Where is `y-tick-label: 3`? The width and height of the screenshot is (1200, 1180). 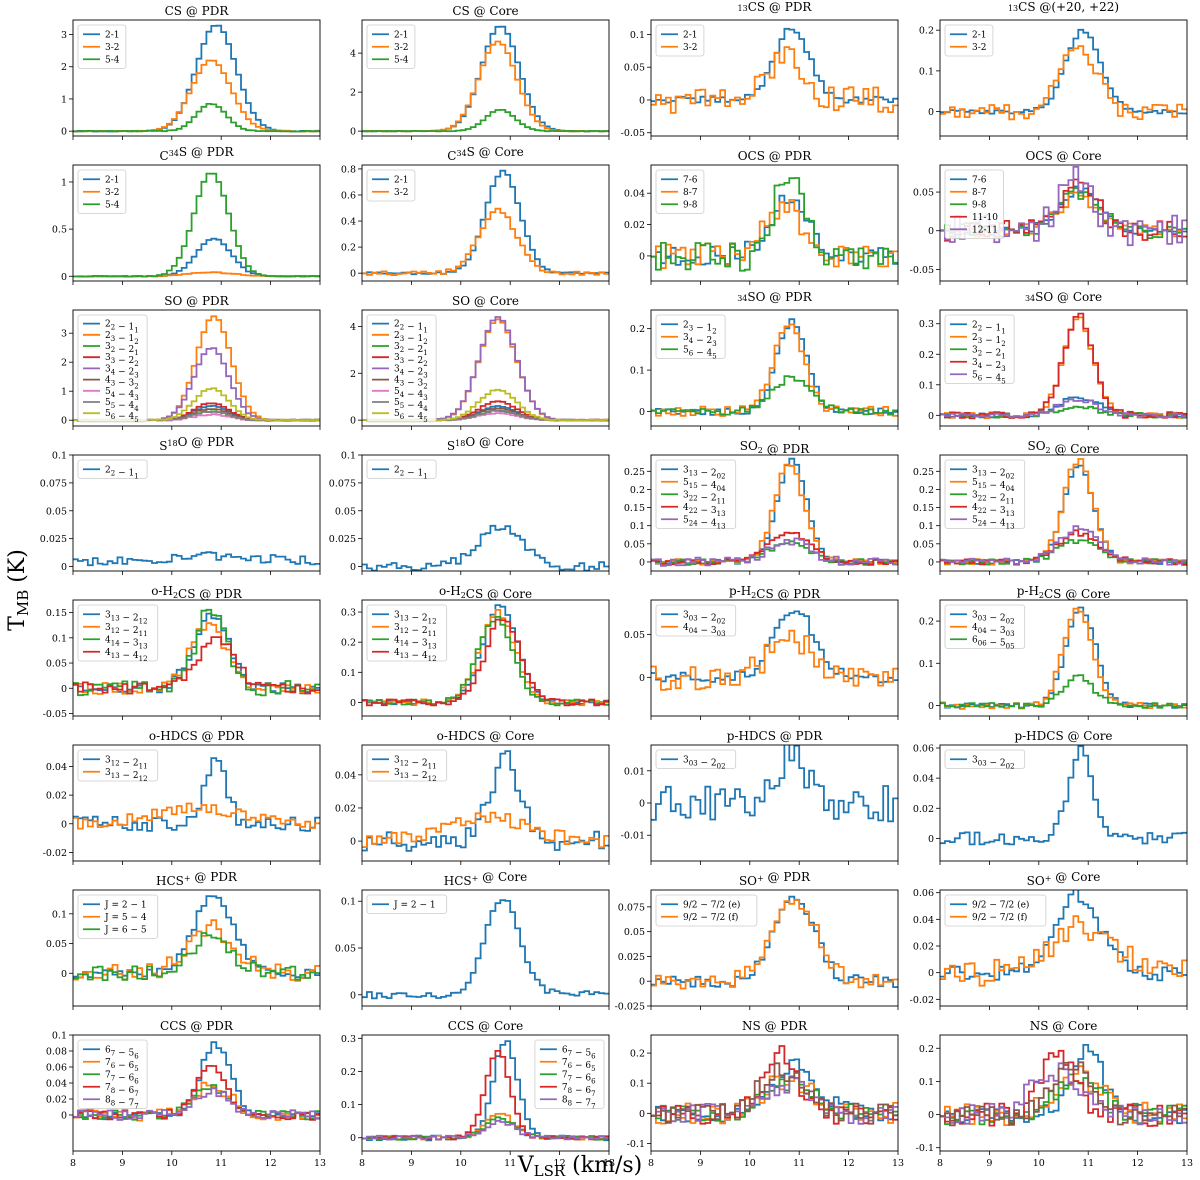 y-tick-label: 3 is located at coordinates (64, 35).